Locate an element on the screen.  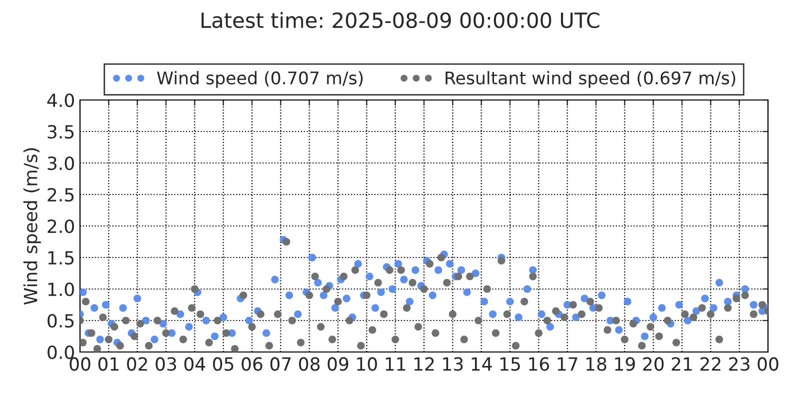
x-tick-label: 02 is located at coordinates (137, 364).